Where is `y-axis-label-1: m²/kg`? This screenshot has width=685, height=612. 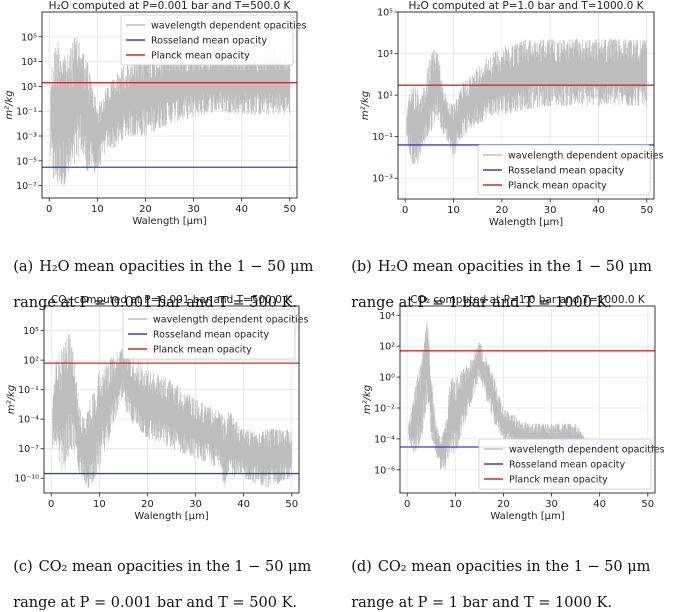 y-axis-label-1: m²/kg is located at coordinates (365, 105).